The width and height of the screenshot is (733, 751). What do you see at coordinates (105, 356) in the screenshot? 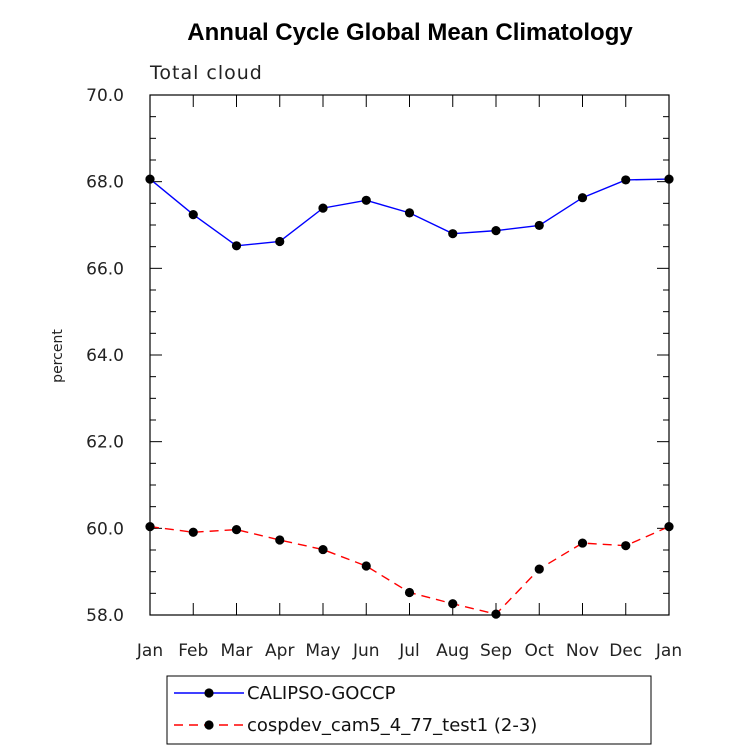
I see `y-tick-label: 64.0` at bounding box center [105, 356].